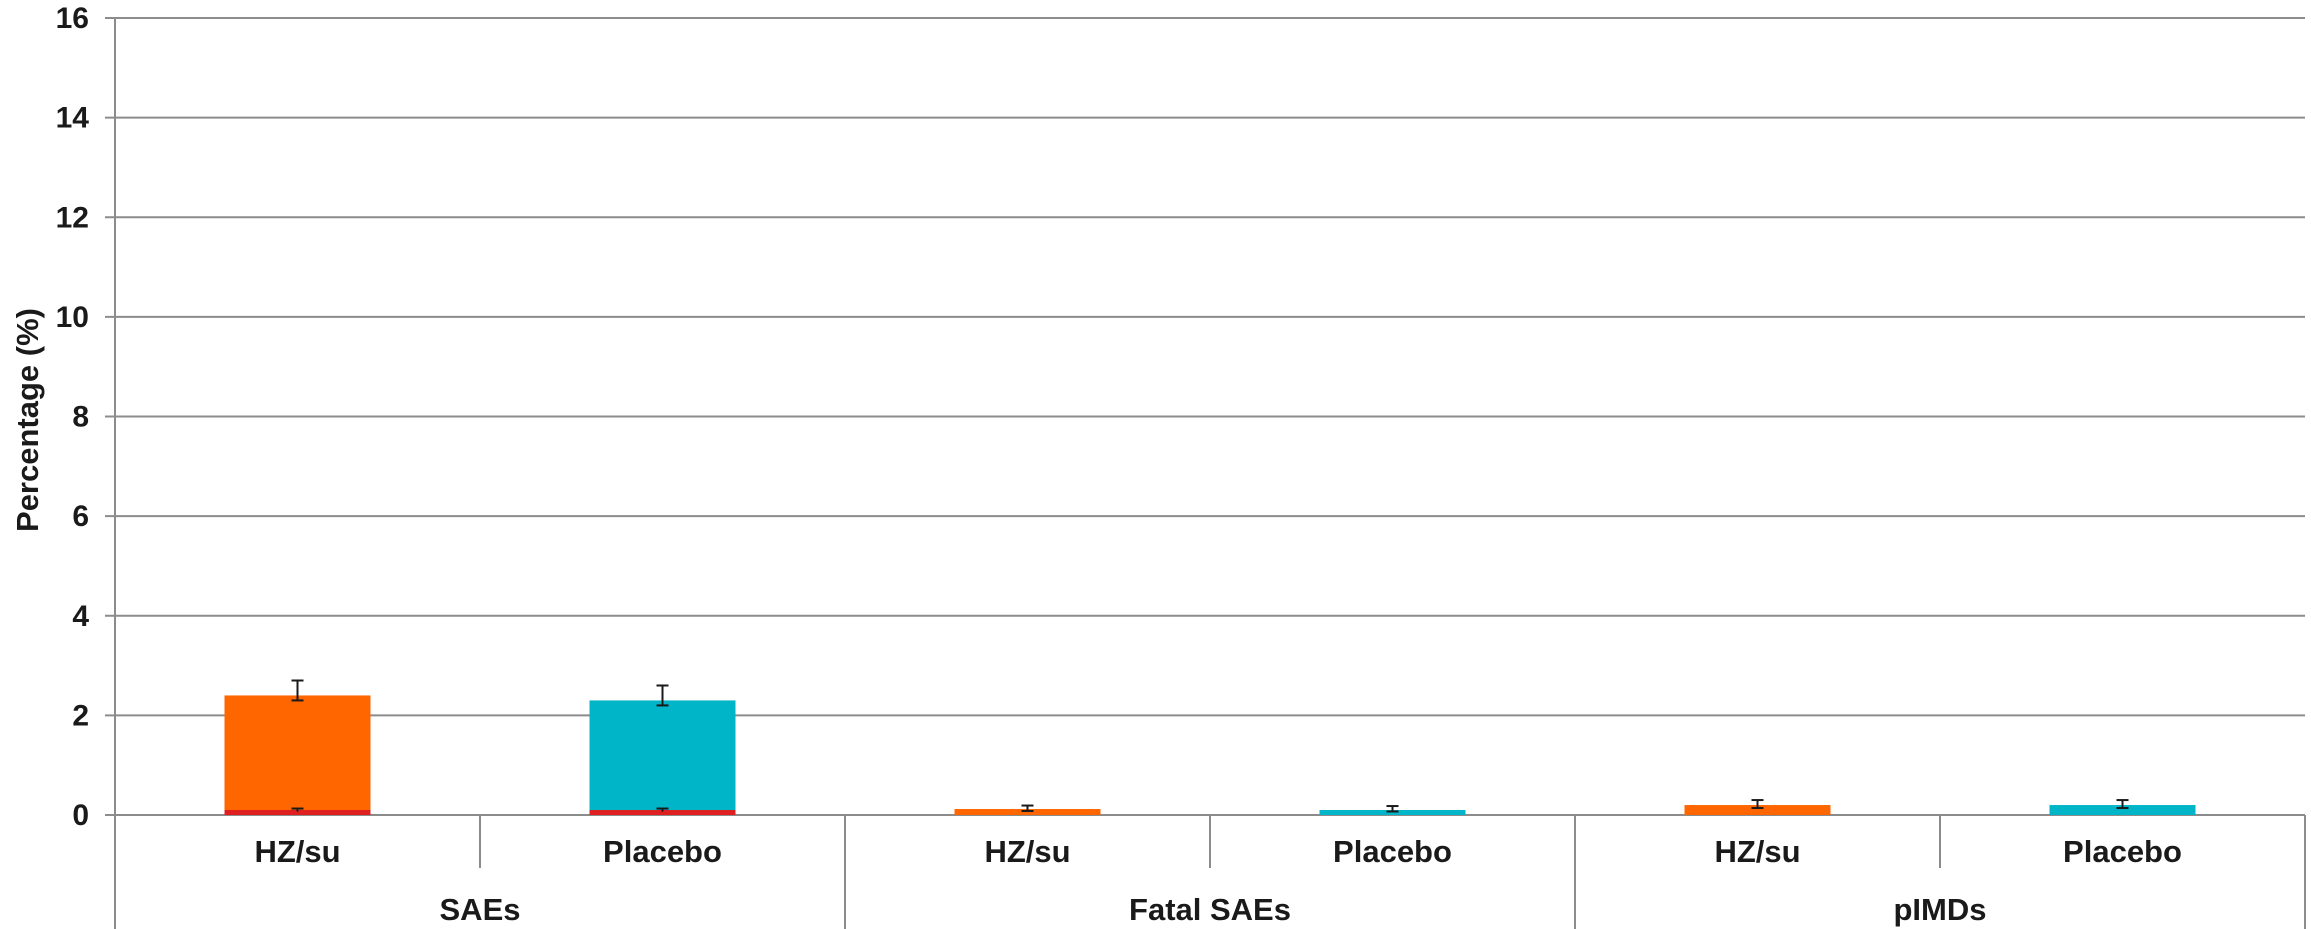 This screenshot has width=2311, height=929. What do you see at coordinates (80, 715) in the screenshot?
I see `y-tick-label: 2` at bounding box center [80, 715].